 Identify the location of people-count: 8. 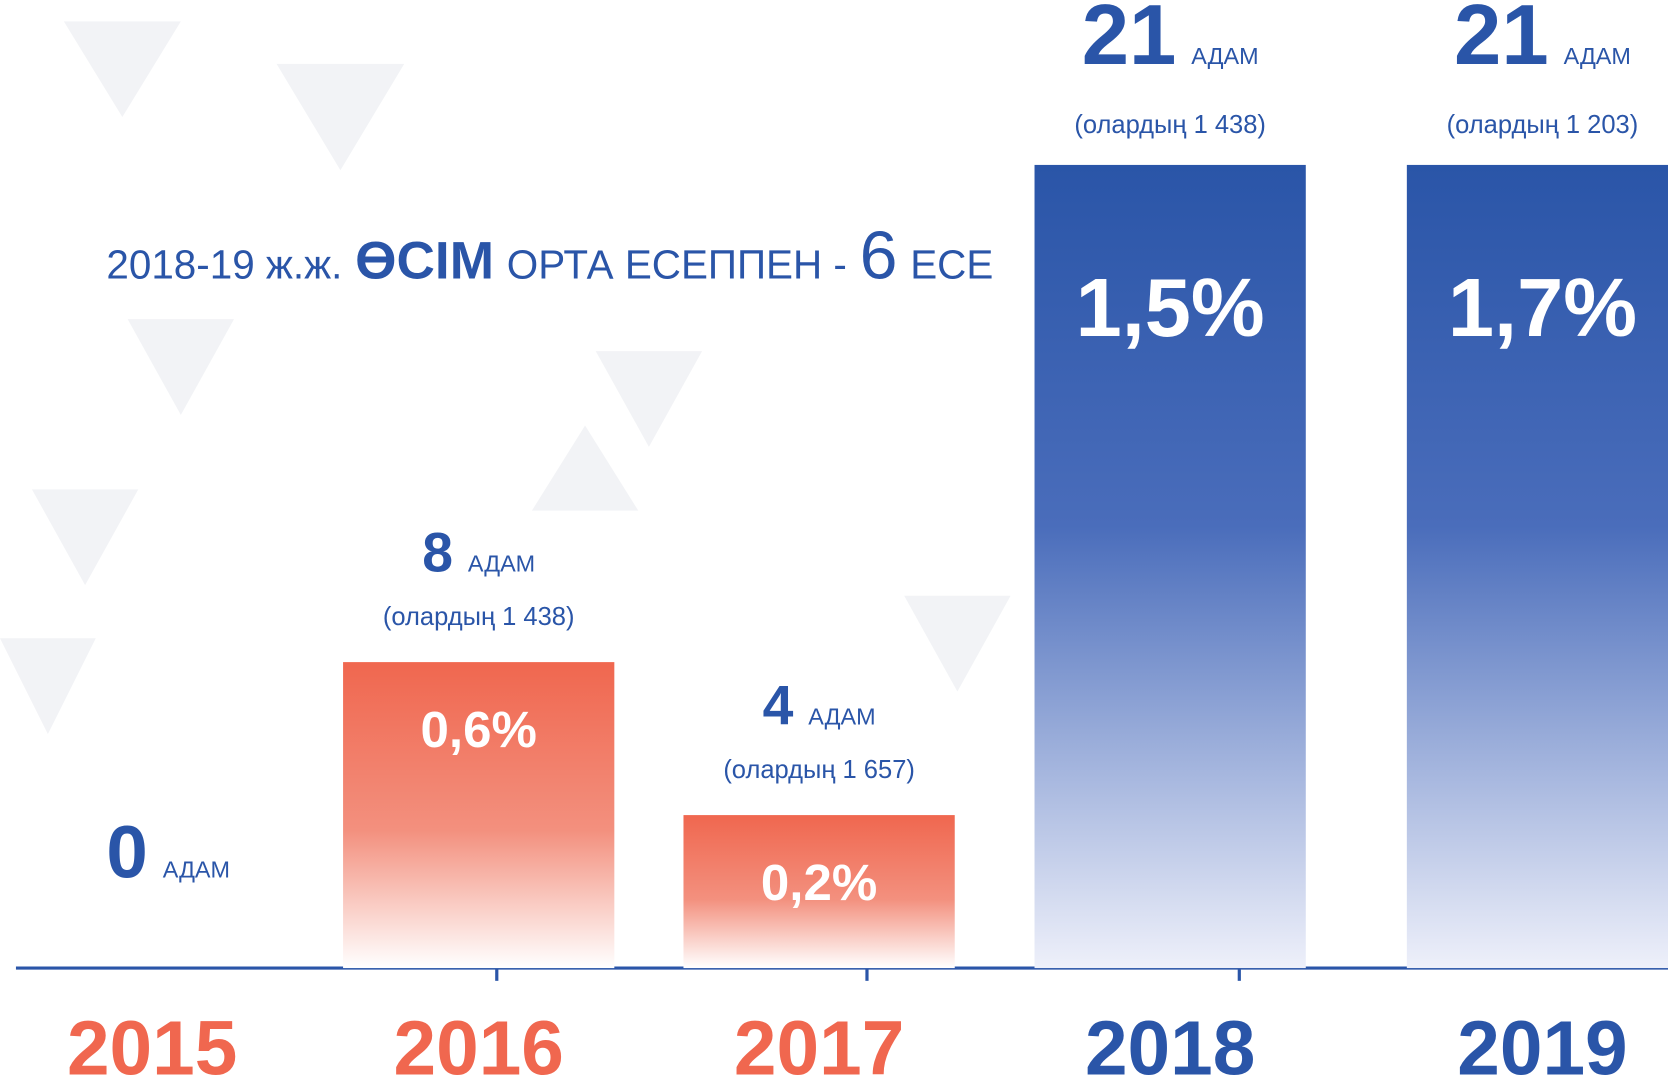
(437, 553).